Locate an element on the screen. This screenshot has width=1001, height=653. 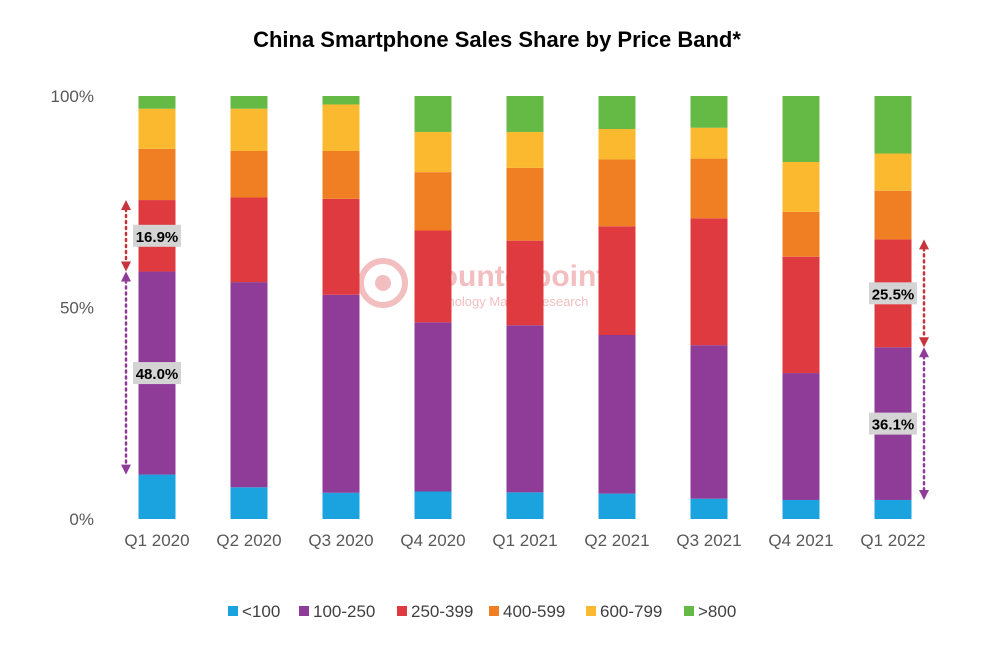
legend-item: >800 is located at coordinates (710, 611).